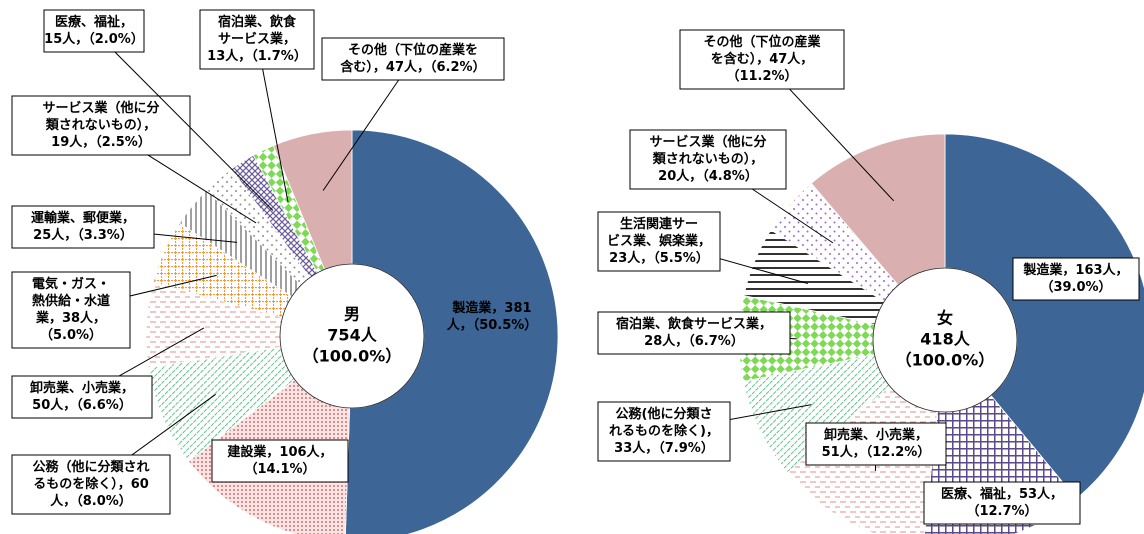 The image size is (1144, 534). I want to click on center-label-line: 754人, so click(352, 335).